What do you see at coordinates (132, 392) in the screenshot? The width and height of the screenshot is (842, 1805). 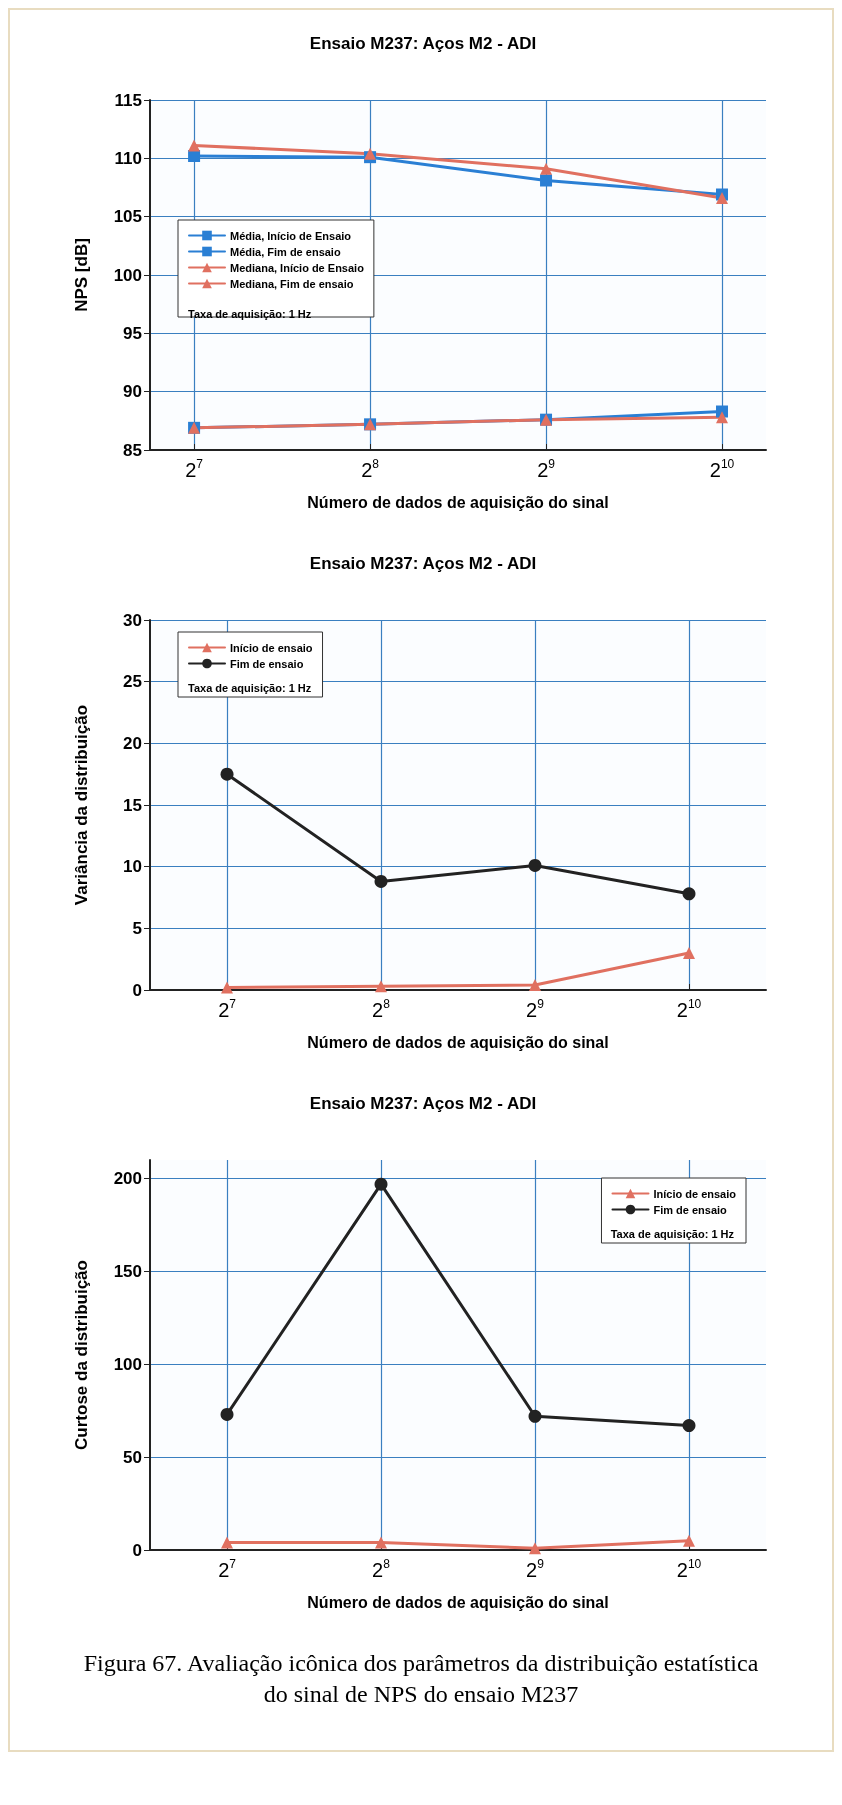 I see `y-tick-label: 90` at bounding box center [132, 392].